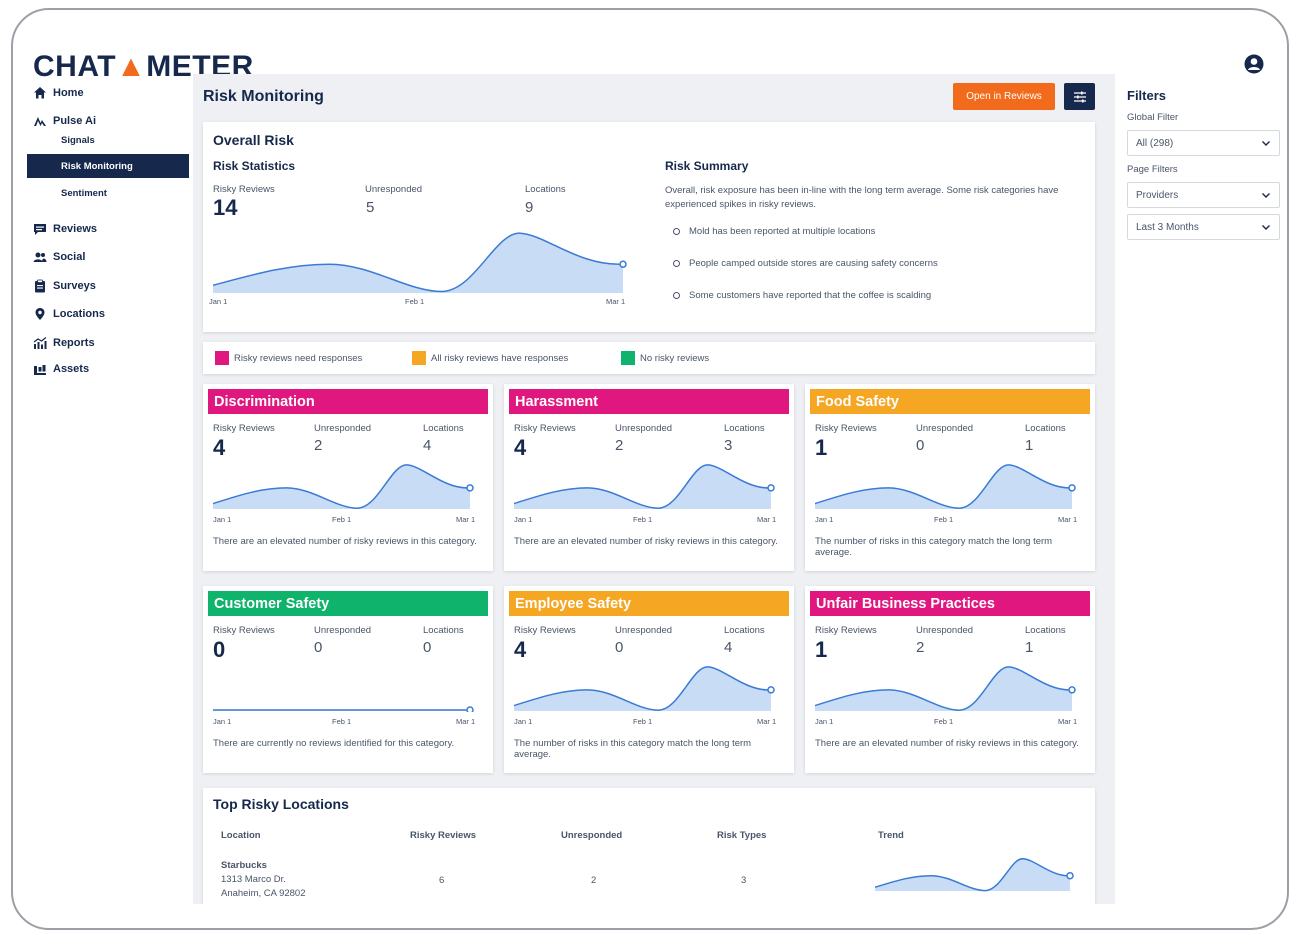 The width and height of the screenshot is (1300, 940). What do you see at coordinates (1004, 96) in the screenshot?
I see `open-in-reviews-button: Open in Reviews` at bounding box center [1004, 96].